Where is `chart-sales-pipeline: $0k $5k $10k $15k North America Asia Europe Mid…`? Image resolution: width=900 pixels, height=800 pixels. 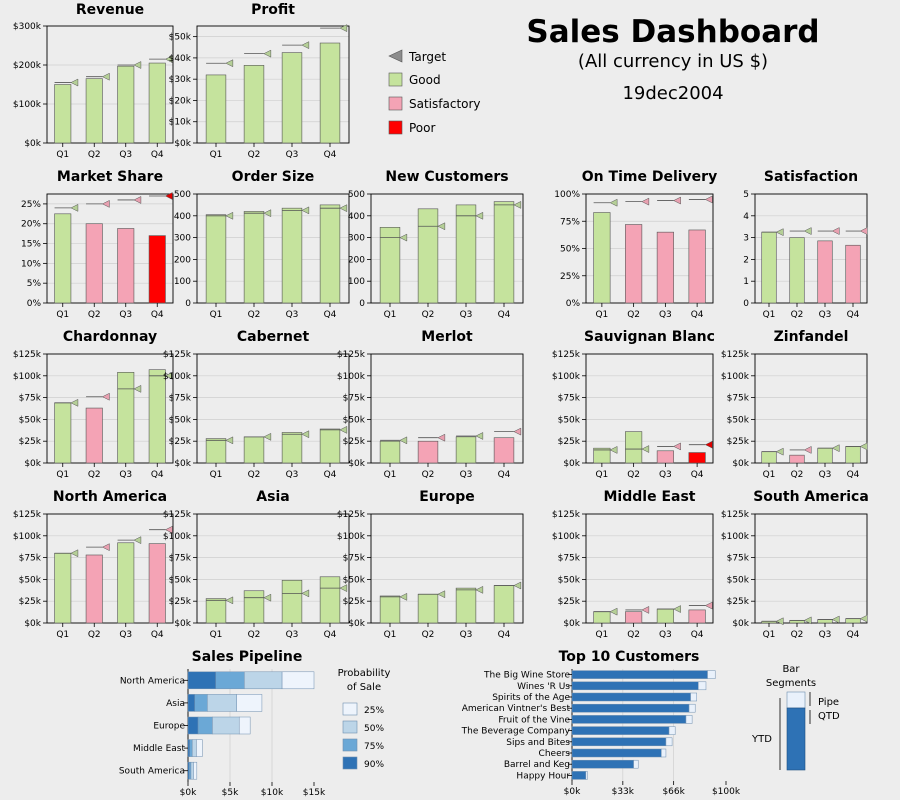 chart-sales-pipeline: $0k $5k $10k $15k North America Asia Europe Mid… is located at coordinates (222, 723).